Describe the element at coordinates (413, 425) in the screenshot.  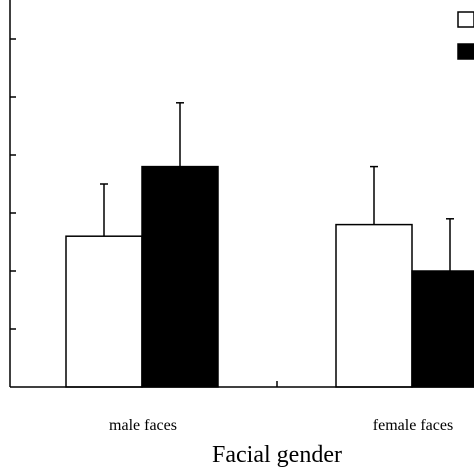
I see `x-tick-label-female-faces: female faces` at that location.